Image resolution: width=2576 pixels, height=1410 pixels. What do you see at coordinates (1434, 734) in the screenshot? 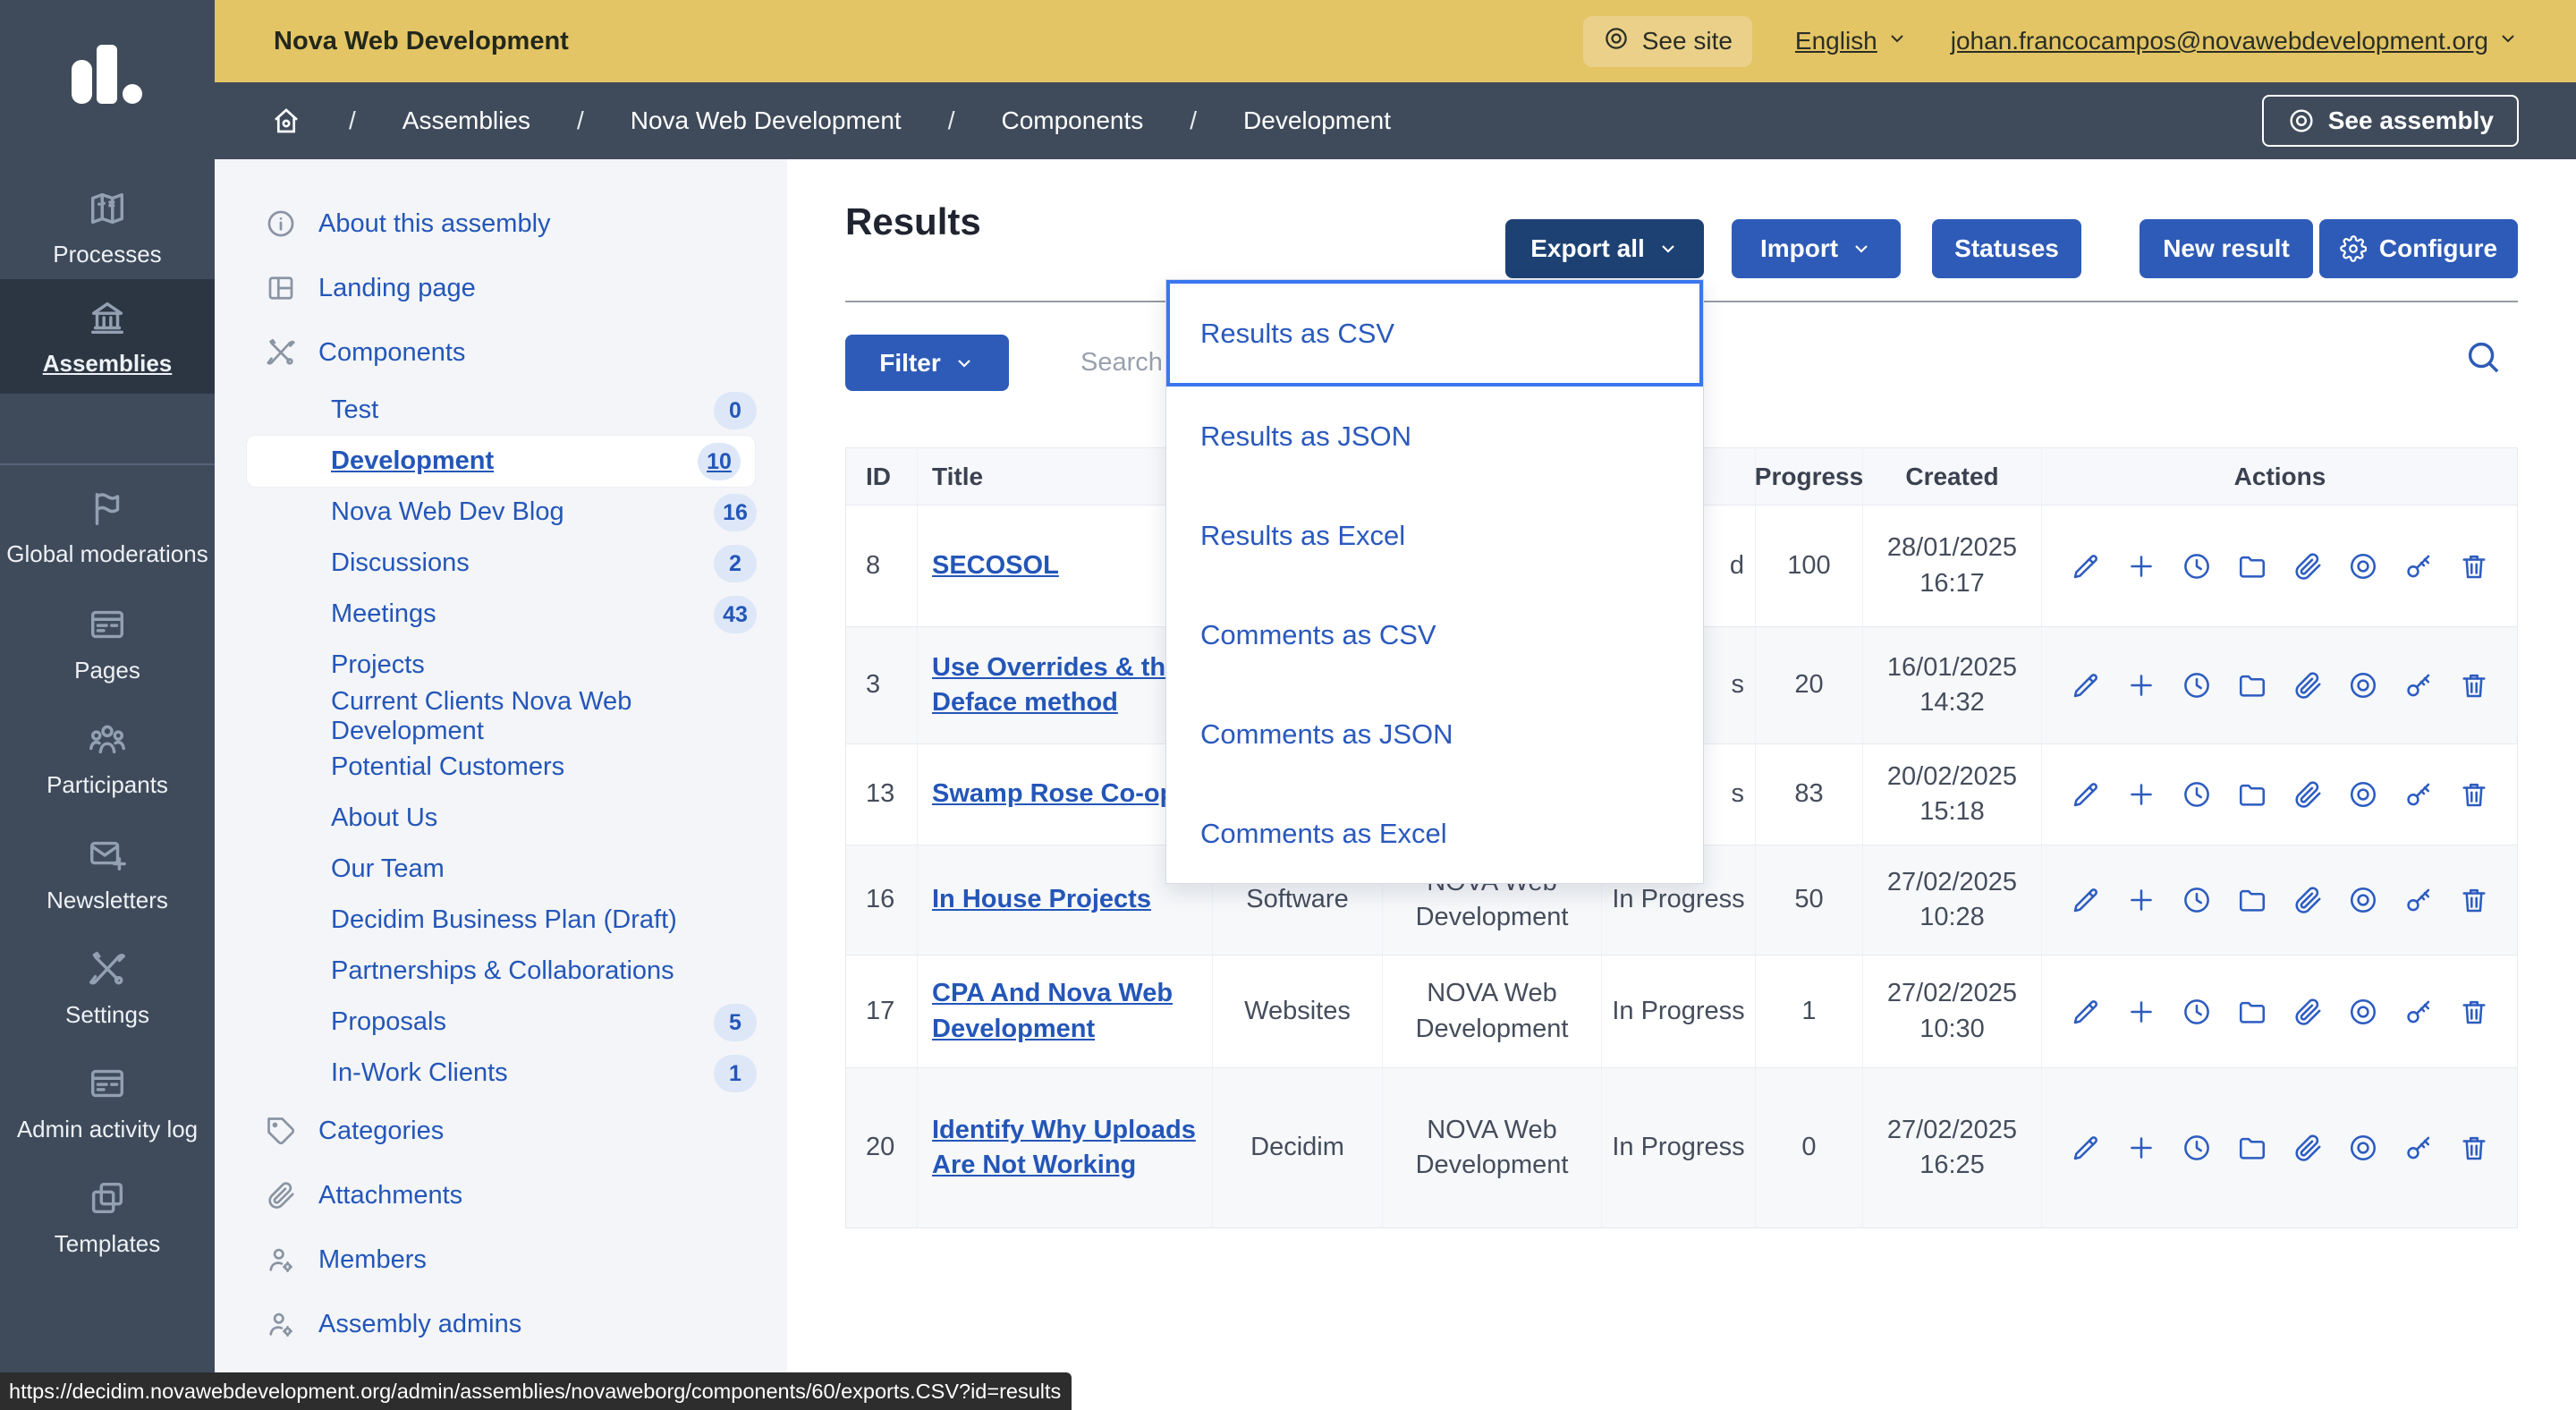
I see `export-option-comments-as-json: Comments as JSON` at bounding box center [1434, 734].